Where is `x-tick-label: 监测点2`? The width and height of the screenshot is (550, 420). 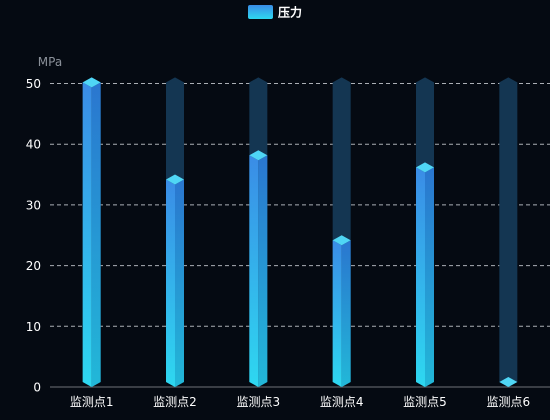
x-tick-label: 监测点2 is located at coordinates (175, 402).